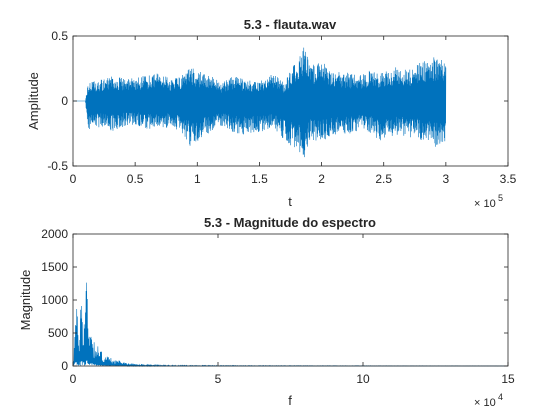 The height and width of the screenshot is (420, 560). I want to click on waveform-x-tick-label: 1.5, so click(259, 179).